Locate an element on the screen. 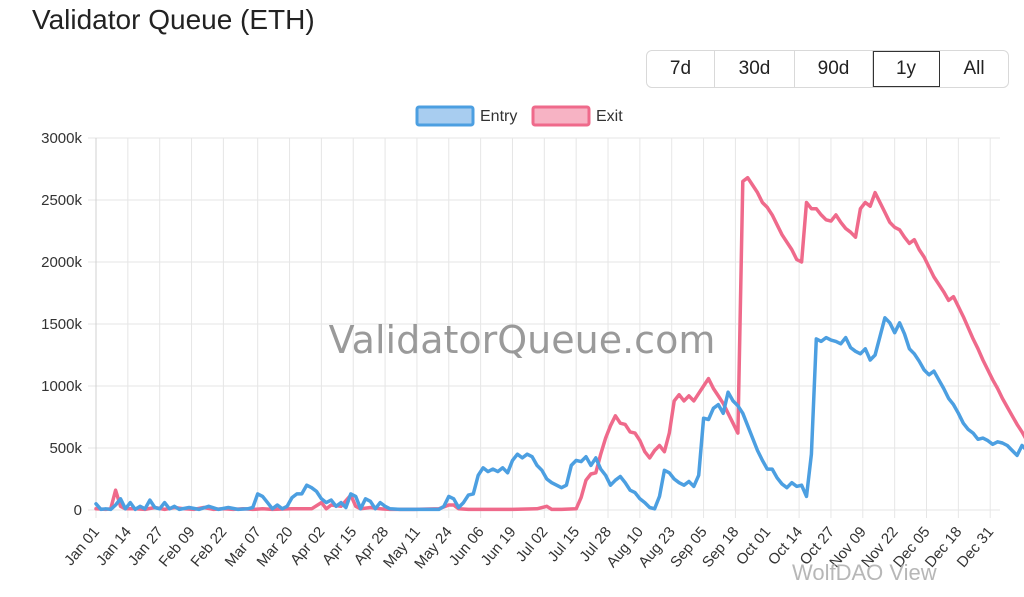 The width and height of the screenshot is (1024, 597). time-range-selector: 7d 30d 90d 1y All is located at coordinates (827, 69).